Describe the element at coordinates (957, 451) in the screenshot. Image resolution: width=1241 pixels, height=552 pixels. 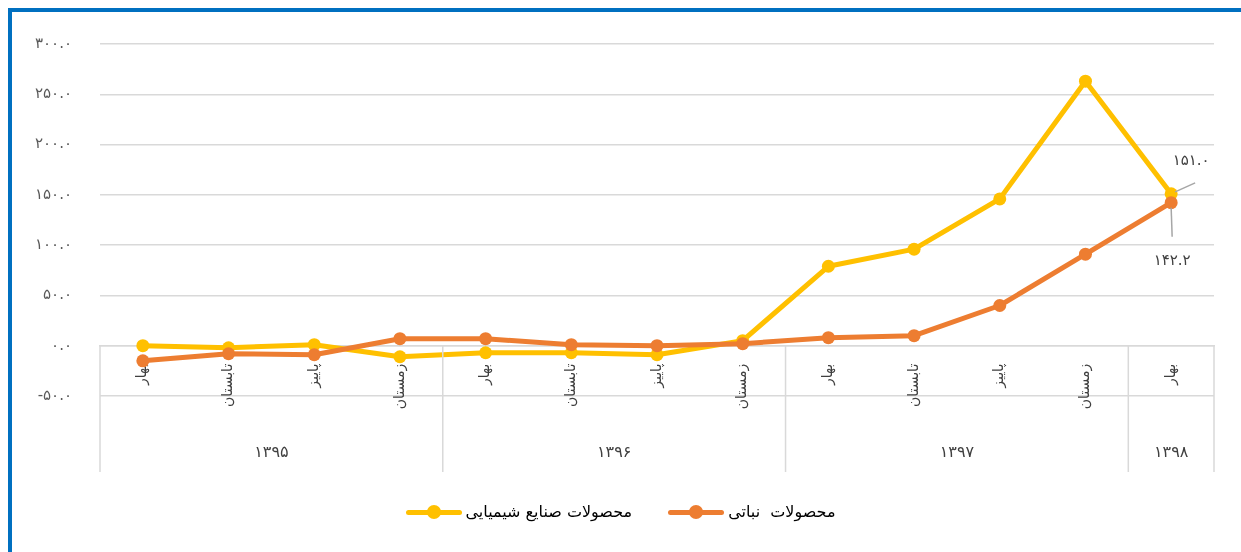
I see `text: ۱۳۹۷` at that location.